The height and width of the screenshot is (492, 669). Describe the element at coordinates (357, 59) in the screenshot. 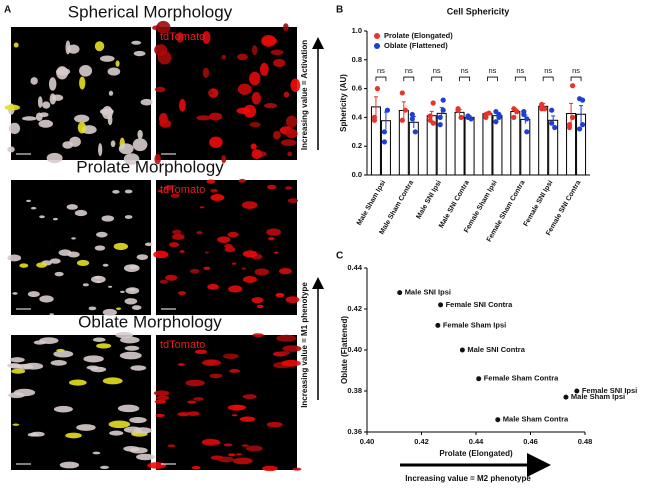

I see `y-tick-label: 0.8` at that location.